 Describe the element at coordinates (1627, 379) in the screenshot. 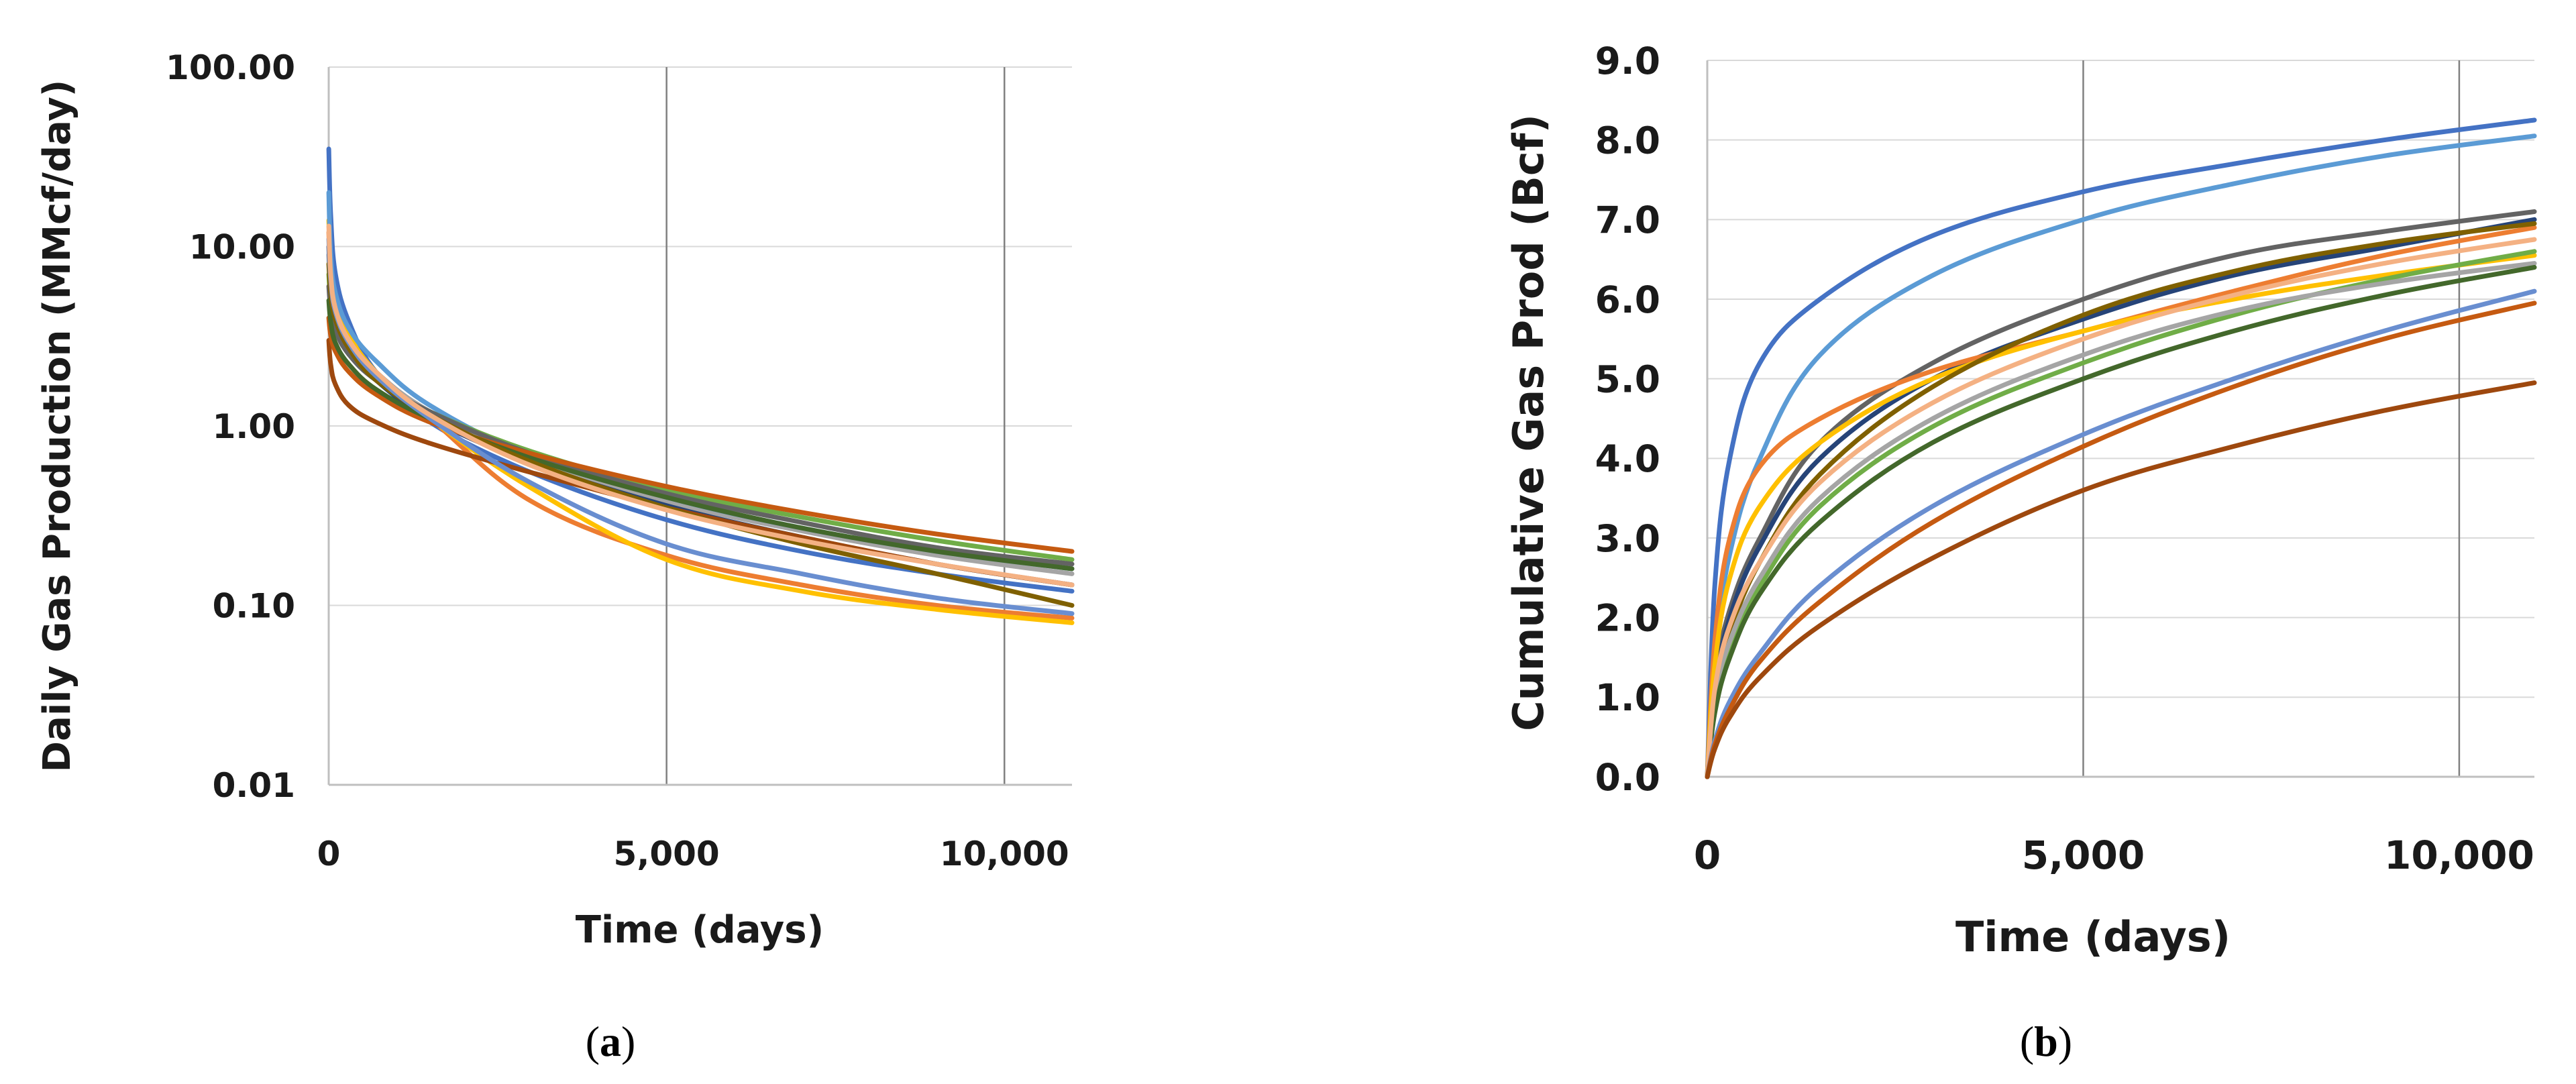

I see `panel-b-y-tick-label: 5.0` at that location.